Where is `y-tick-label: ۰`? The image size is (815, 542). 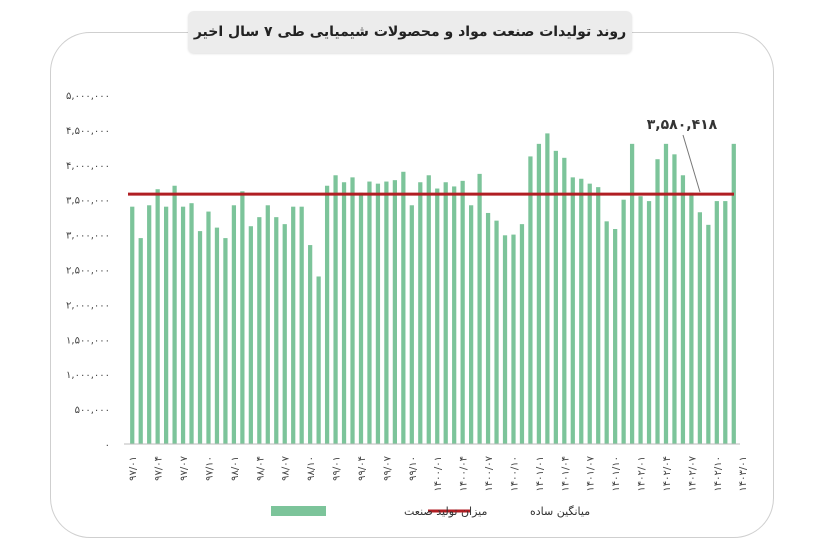
y-tick-label: ۰ is located at coordinates (107, 445).